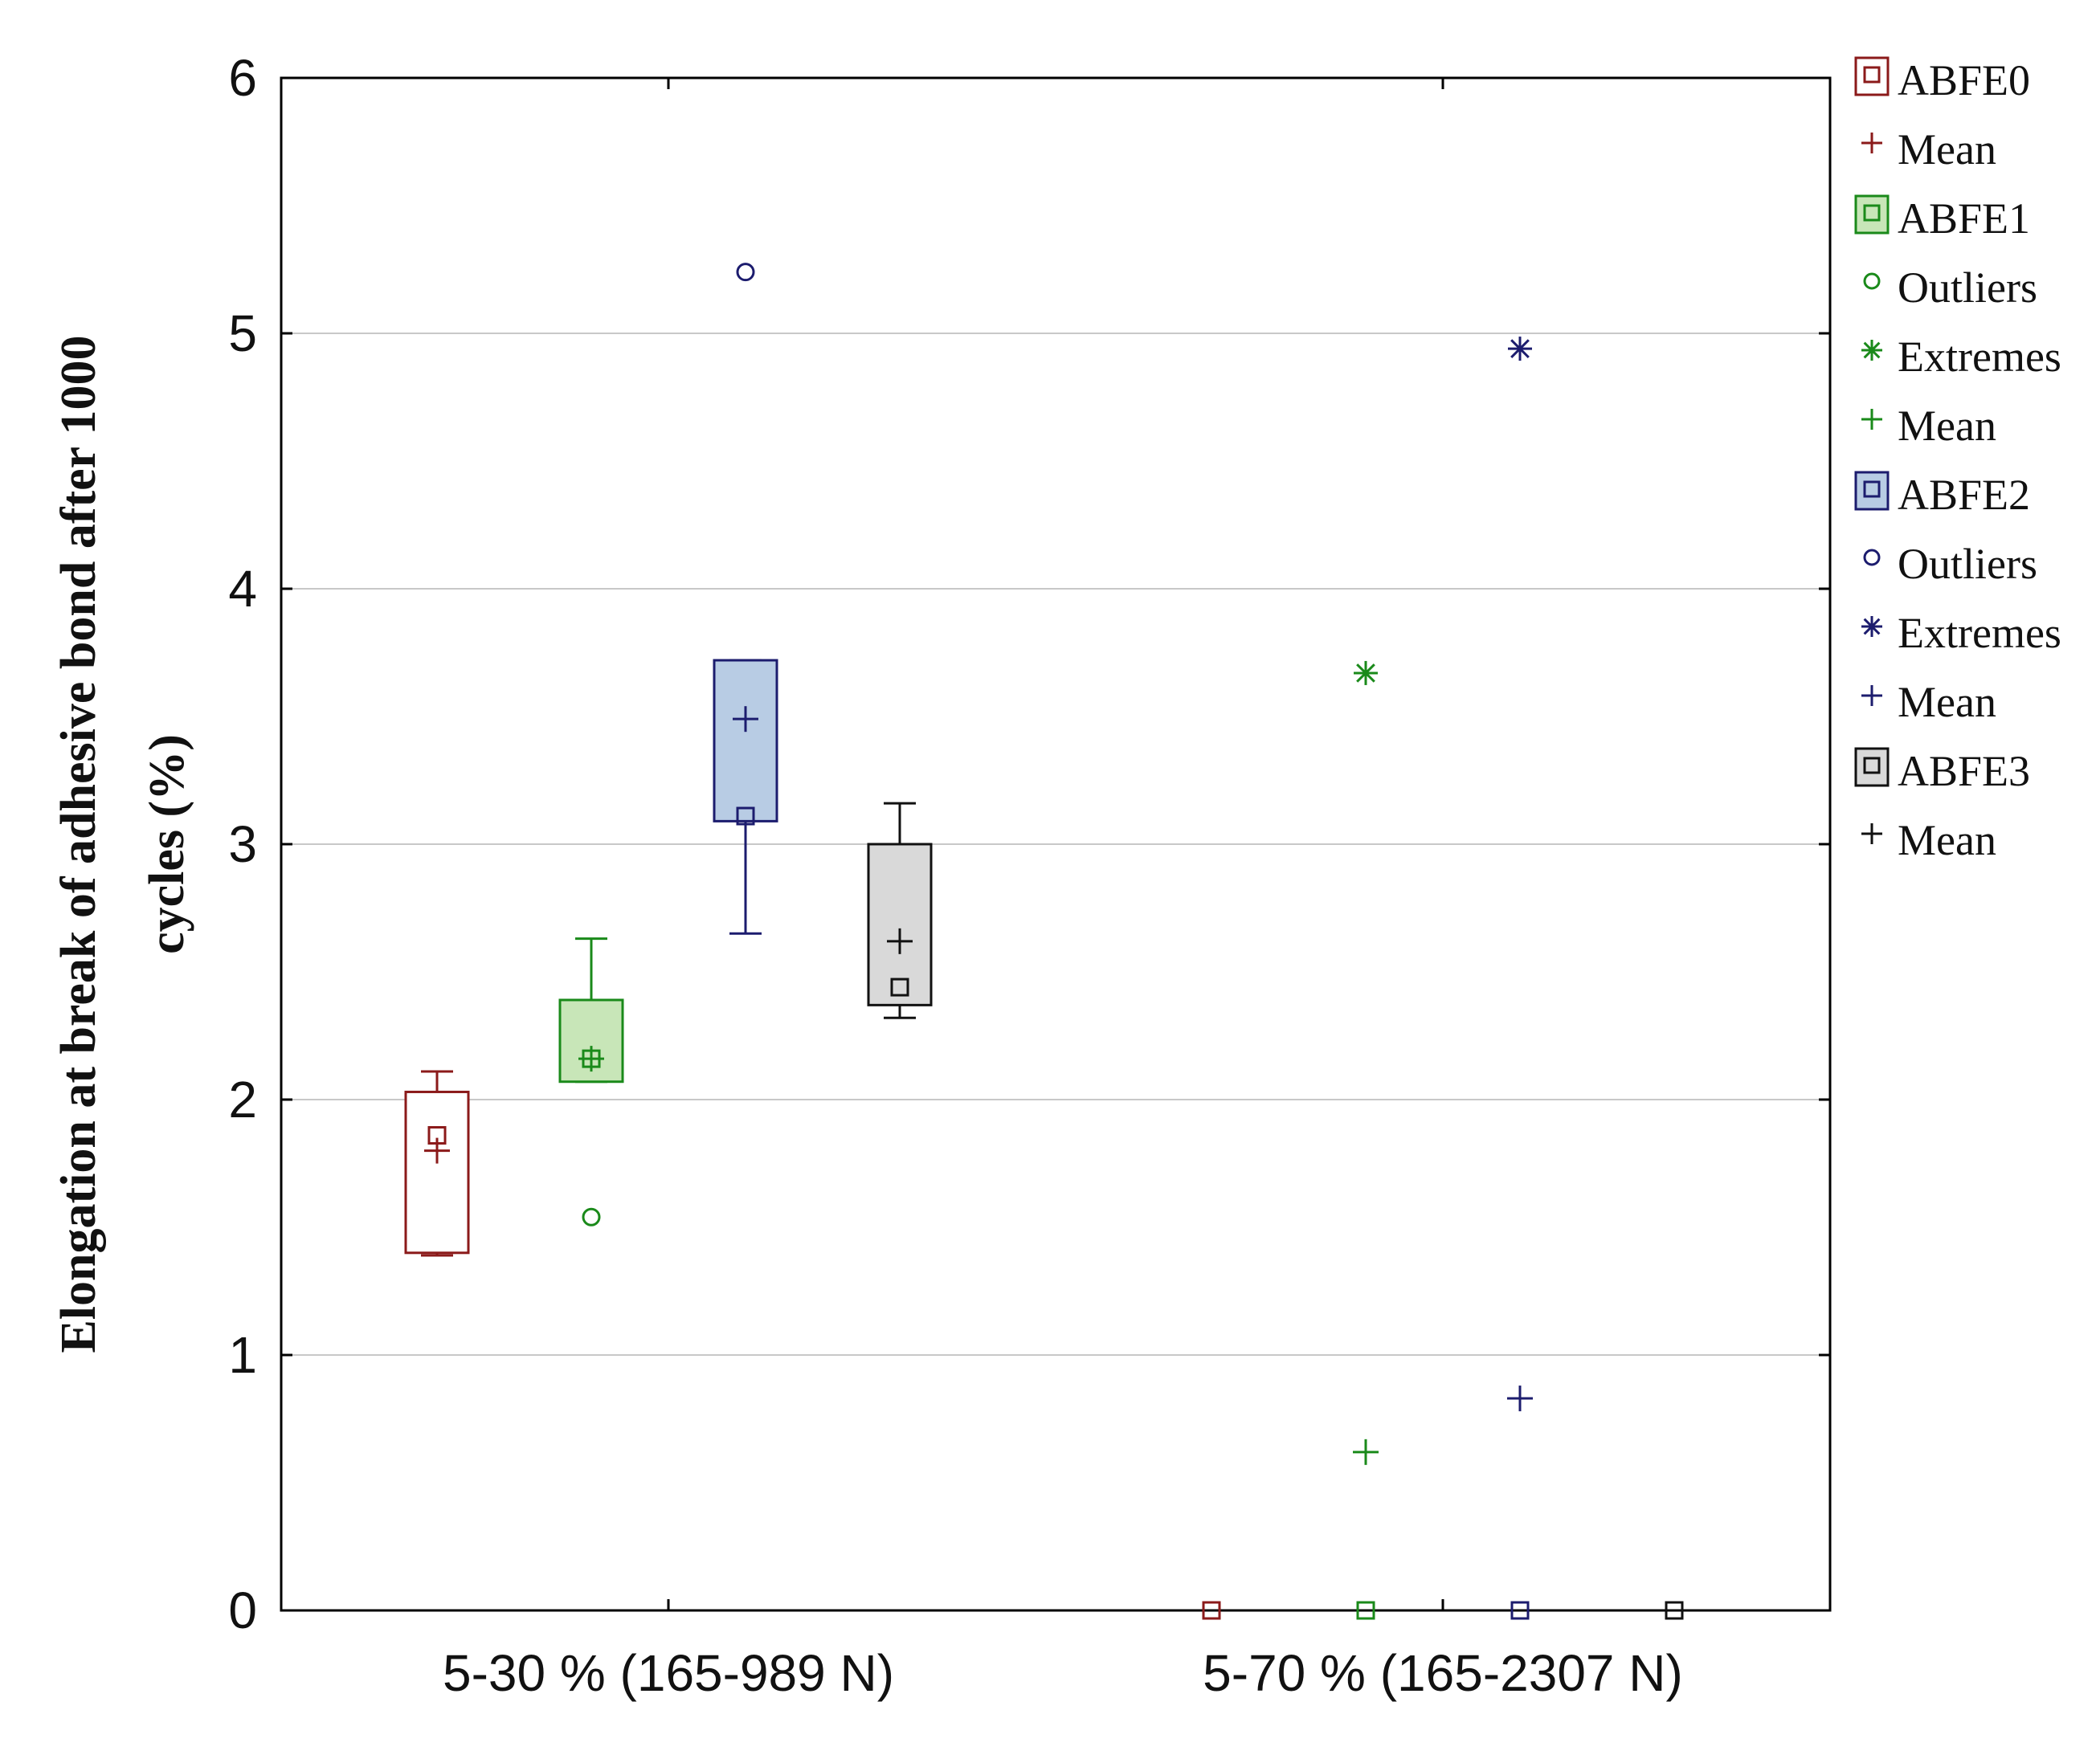  I want to click on y-tick-label: 4, so click(242, 589).